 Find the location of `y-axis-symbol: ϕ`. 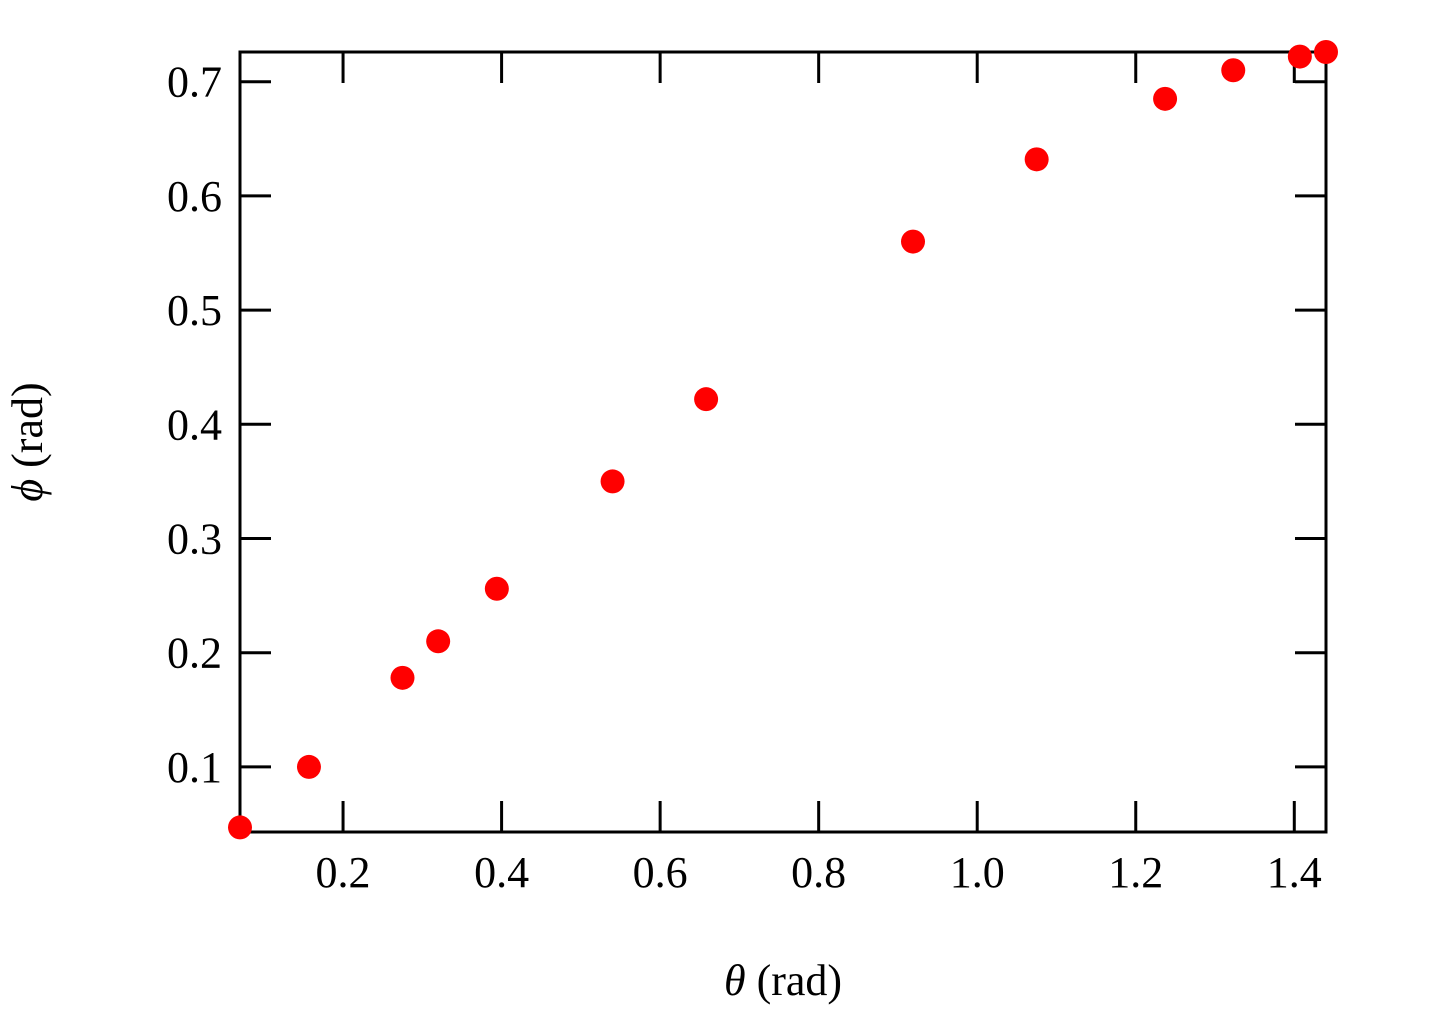

y-axis-symbol: ϕ is located at coordinates (27, 490).